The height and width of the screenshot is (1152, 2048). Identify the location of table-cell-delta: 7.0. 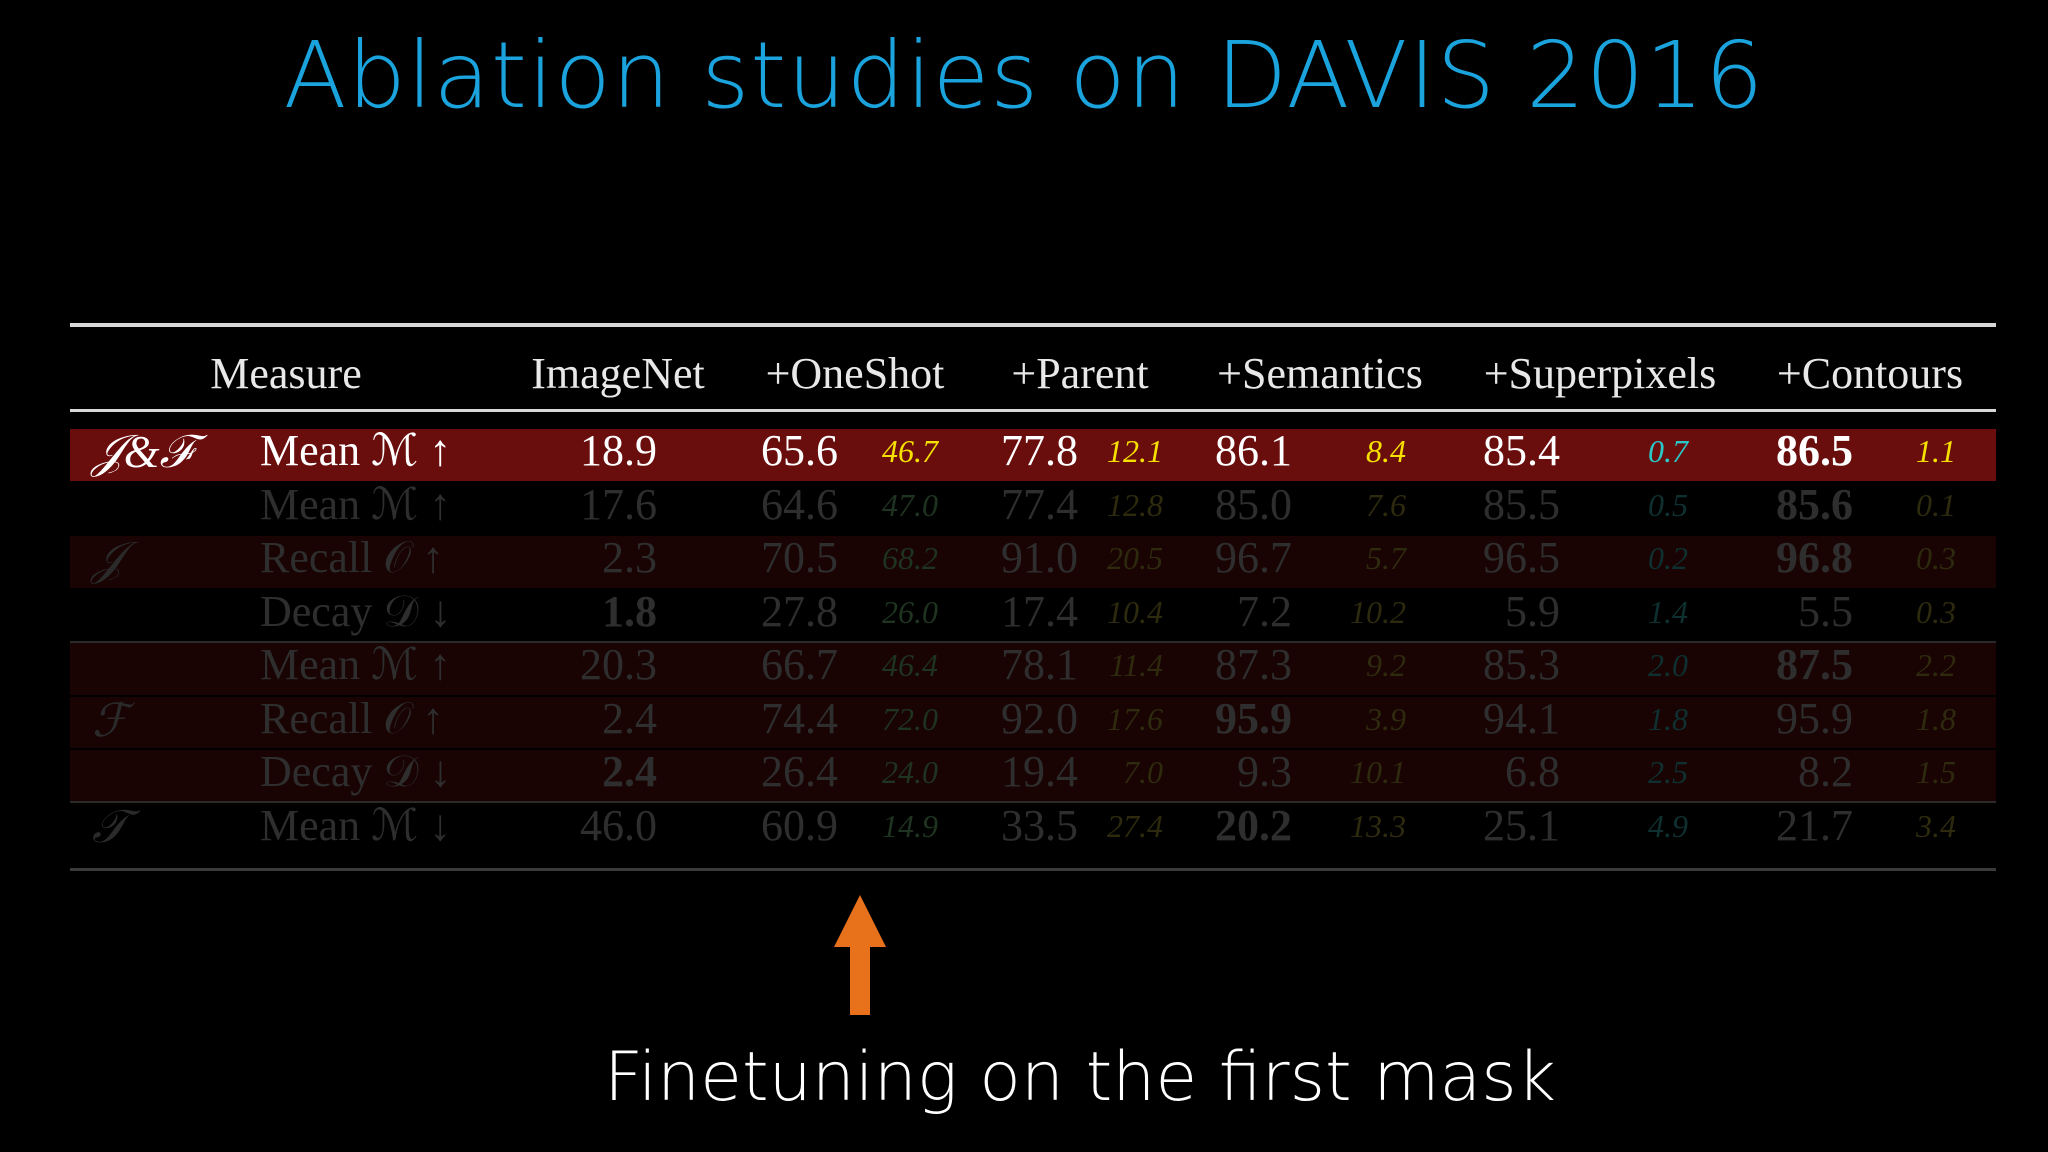
(1143, 772).